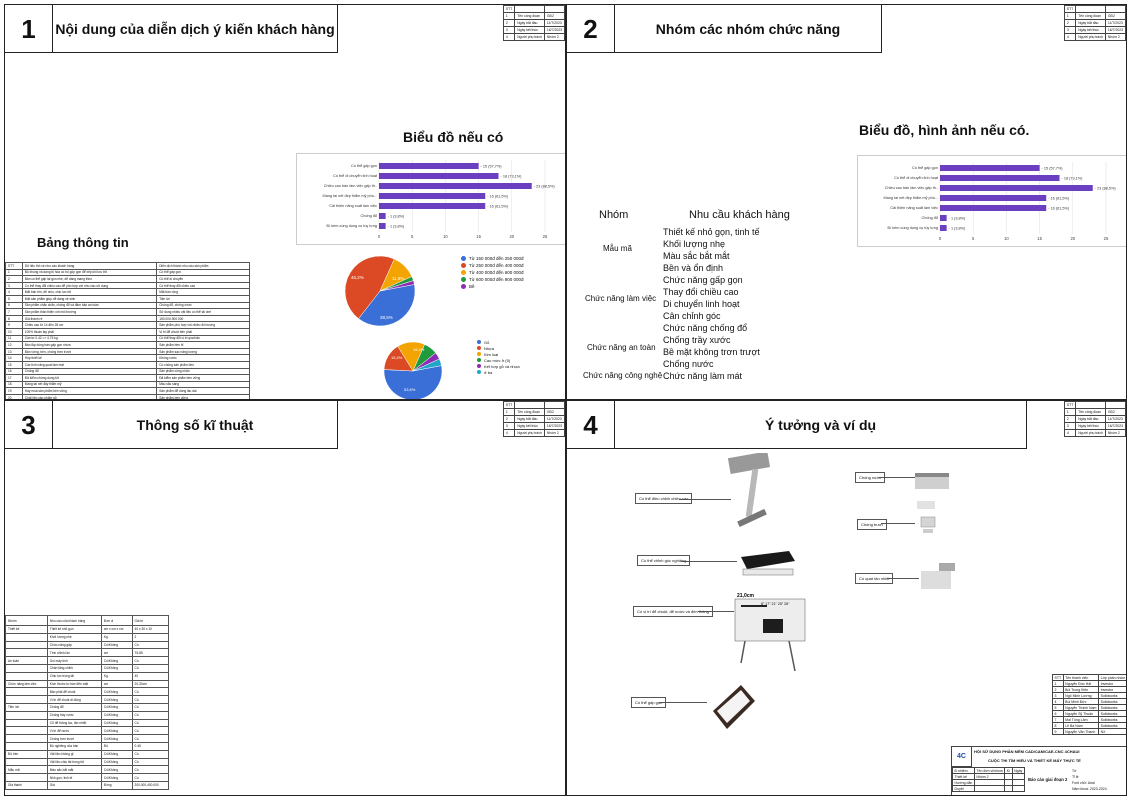 Image resolution: width=1131 pixels, height=800 pixels. Describe the element at coordinates (453, 137) in the screenshot. I see `q1-chart-heading: Biểu đồ nếu có` at that location.